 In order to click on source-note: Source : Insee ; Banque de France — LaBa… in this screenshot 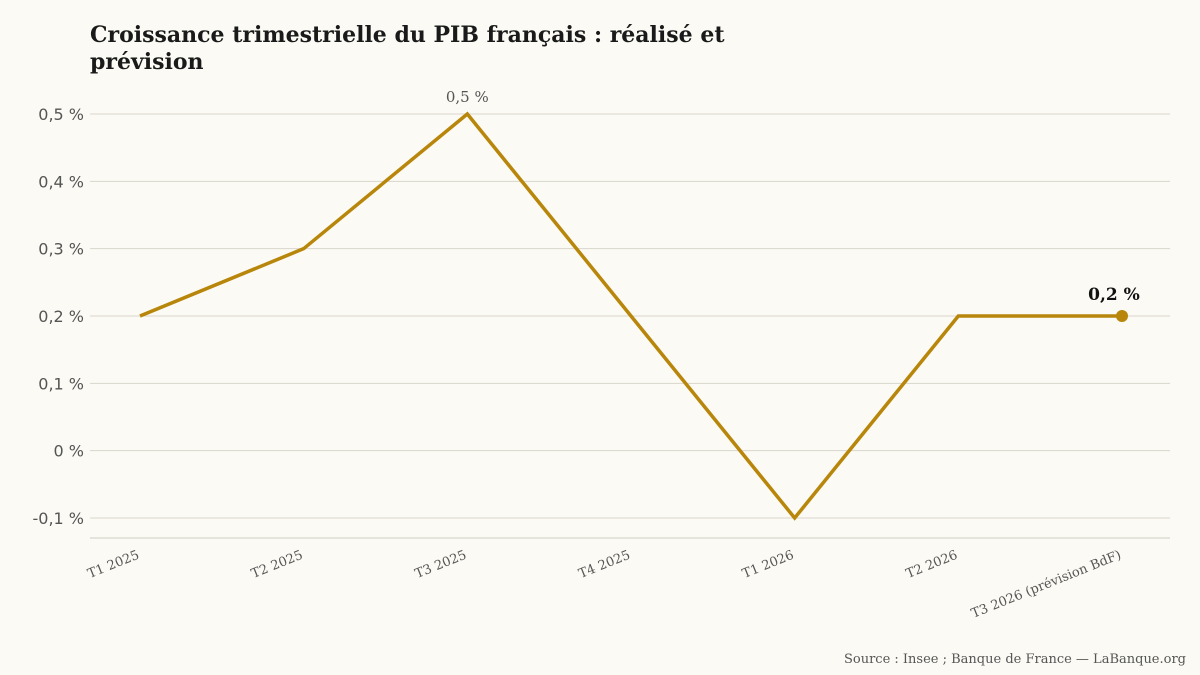, I will do `click(1014, 659)`.